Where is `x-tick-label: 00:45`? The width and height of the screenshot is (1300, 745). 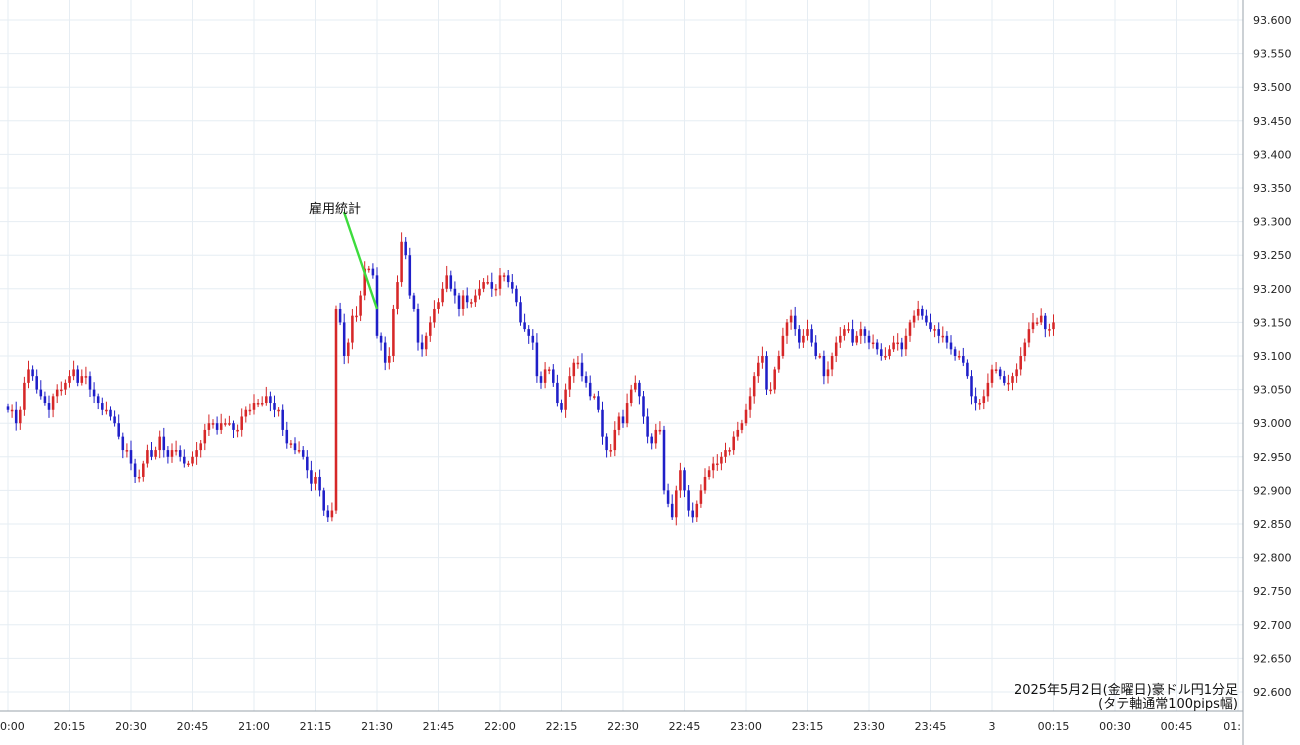
x-tick-label: 00:45 is located at coordinates (1177, 726).